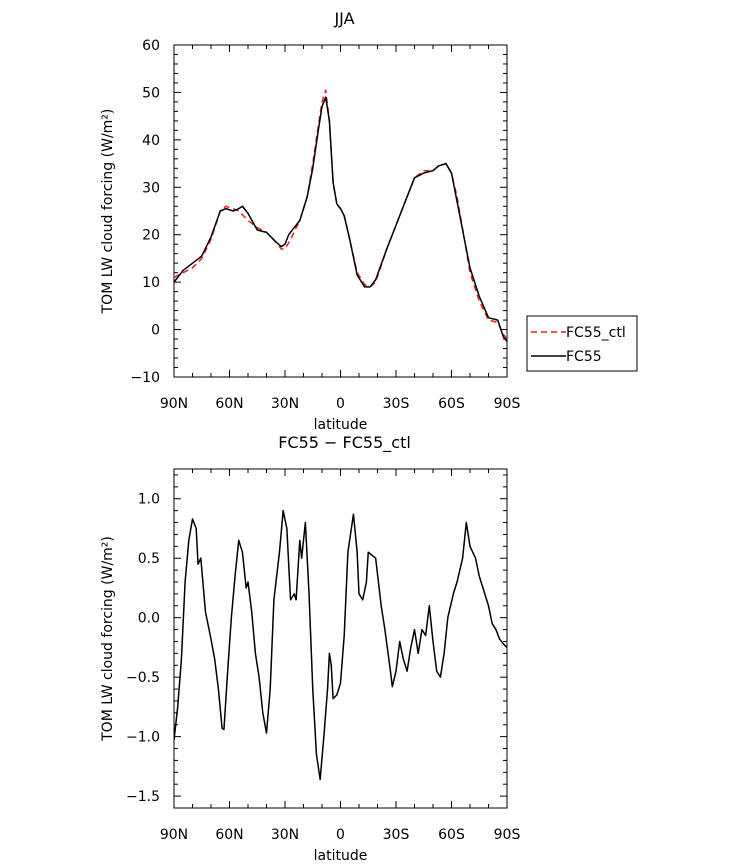 This screenshot has width=733, height=866. I want to click on y-tick-label: −10, so click(145, 378).